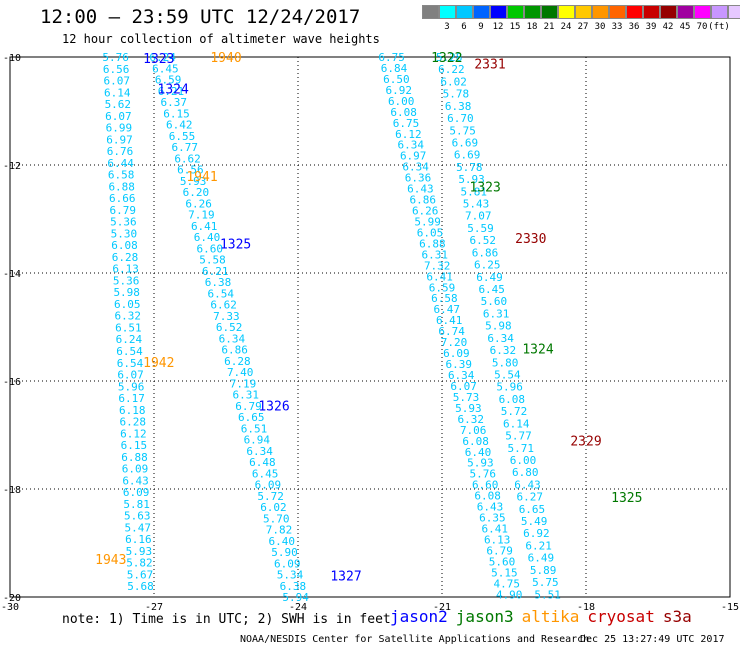 The width and height of the screenshot is (740, 650). I want to click on swh-value: 6.45, so click(165, 68).